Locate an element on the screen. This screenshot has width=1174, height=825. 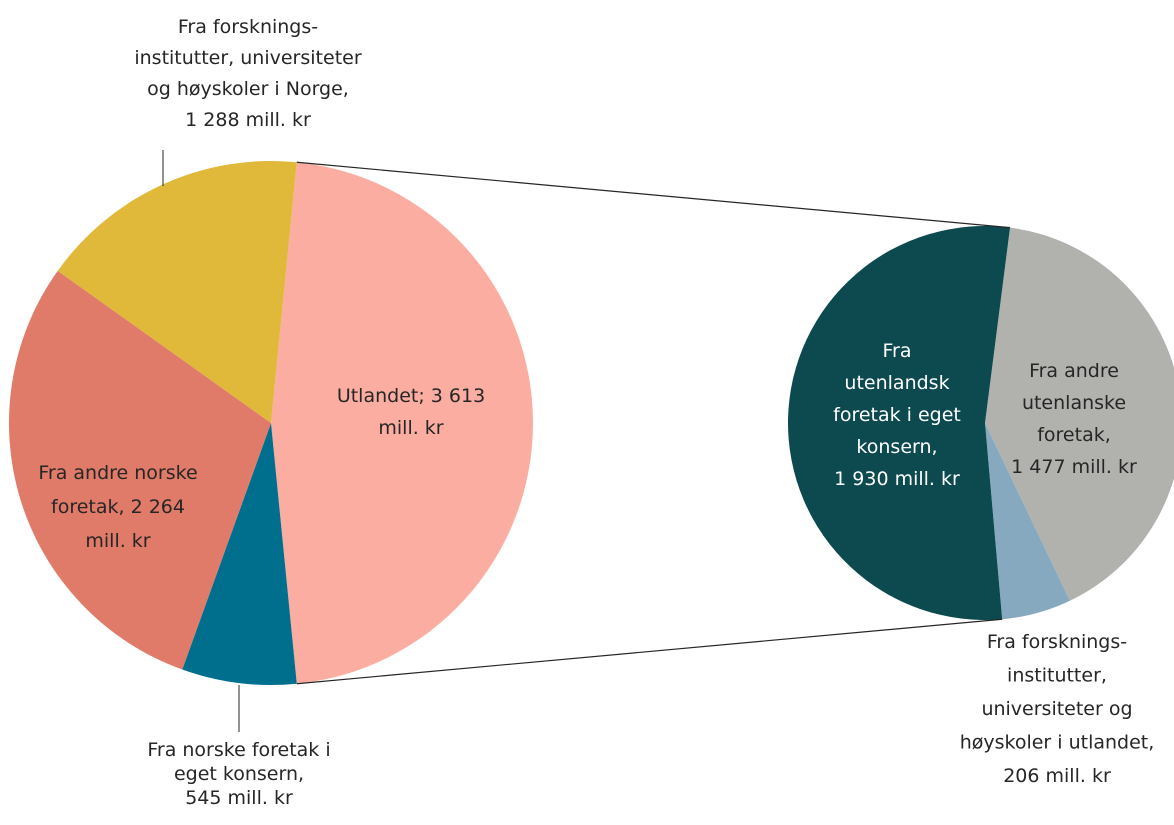
label-line: utenlandsk is located at coordinates (896, 383).